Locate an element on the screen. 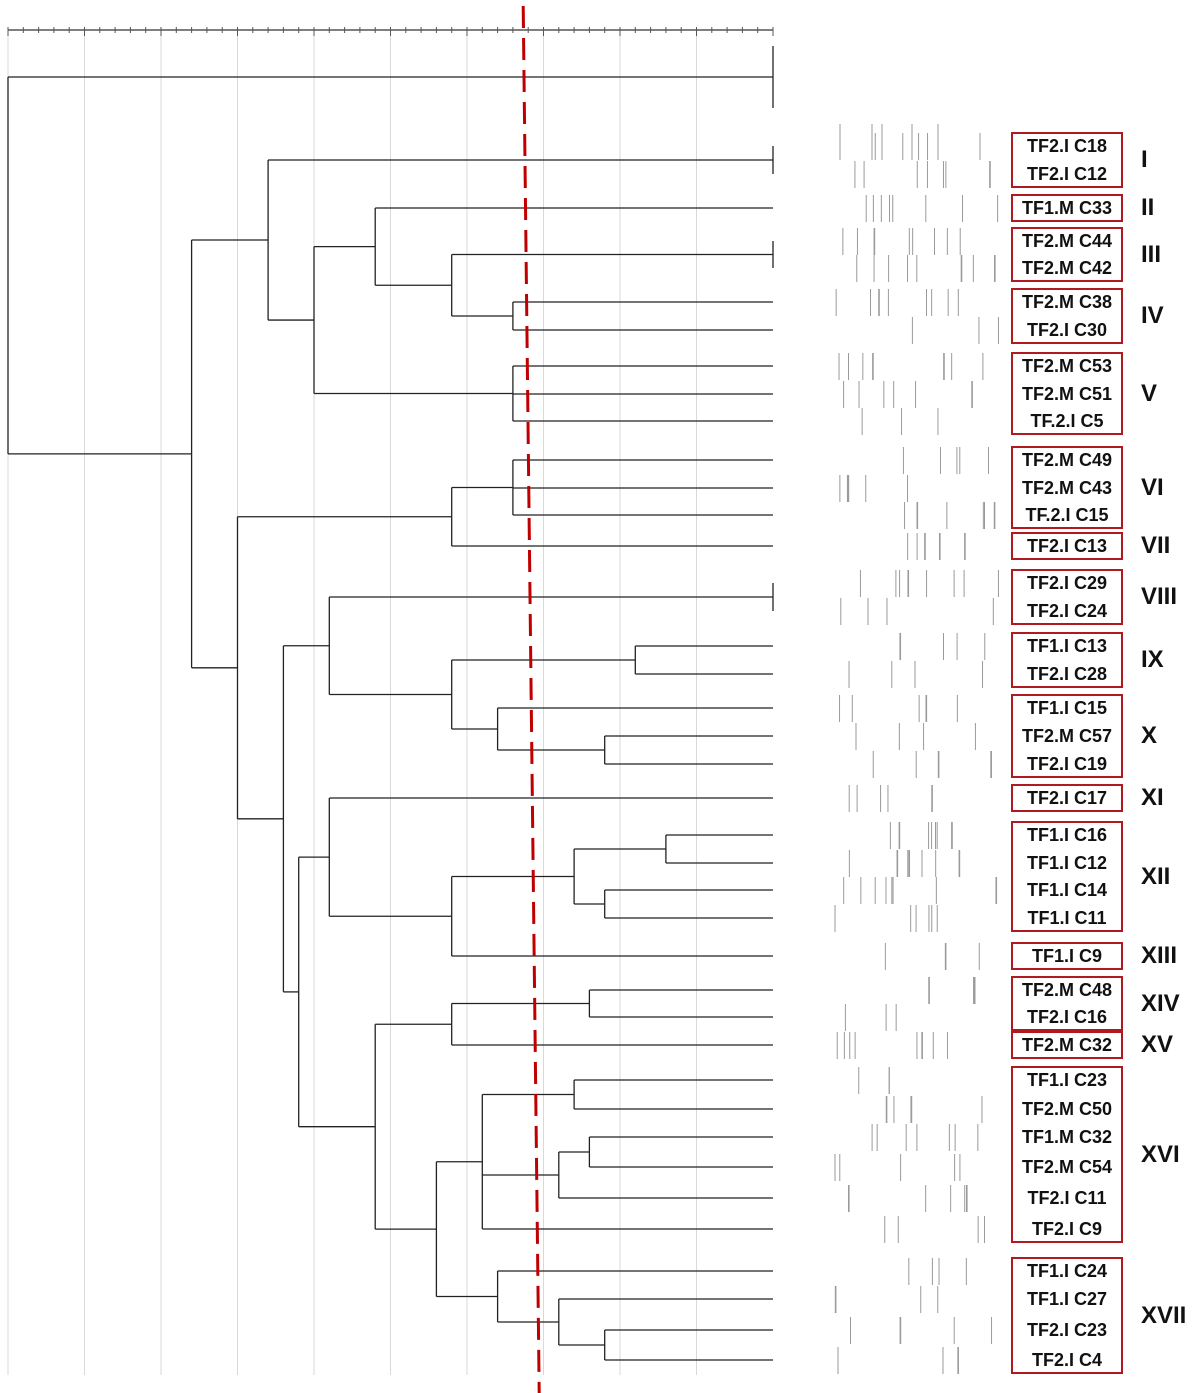  cluster-numeral: I is located at coordinates (1144, 159).